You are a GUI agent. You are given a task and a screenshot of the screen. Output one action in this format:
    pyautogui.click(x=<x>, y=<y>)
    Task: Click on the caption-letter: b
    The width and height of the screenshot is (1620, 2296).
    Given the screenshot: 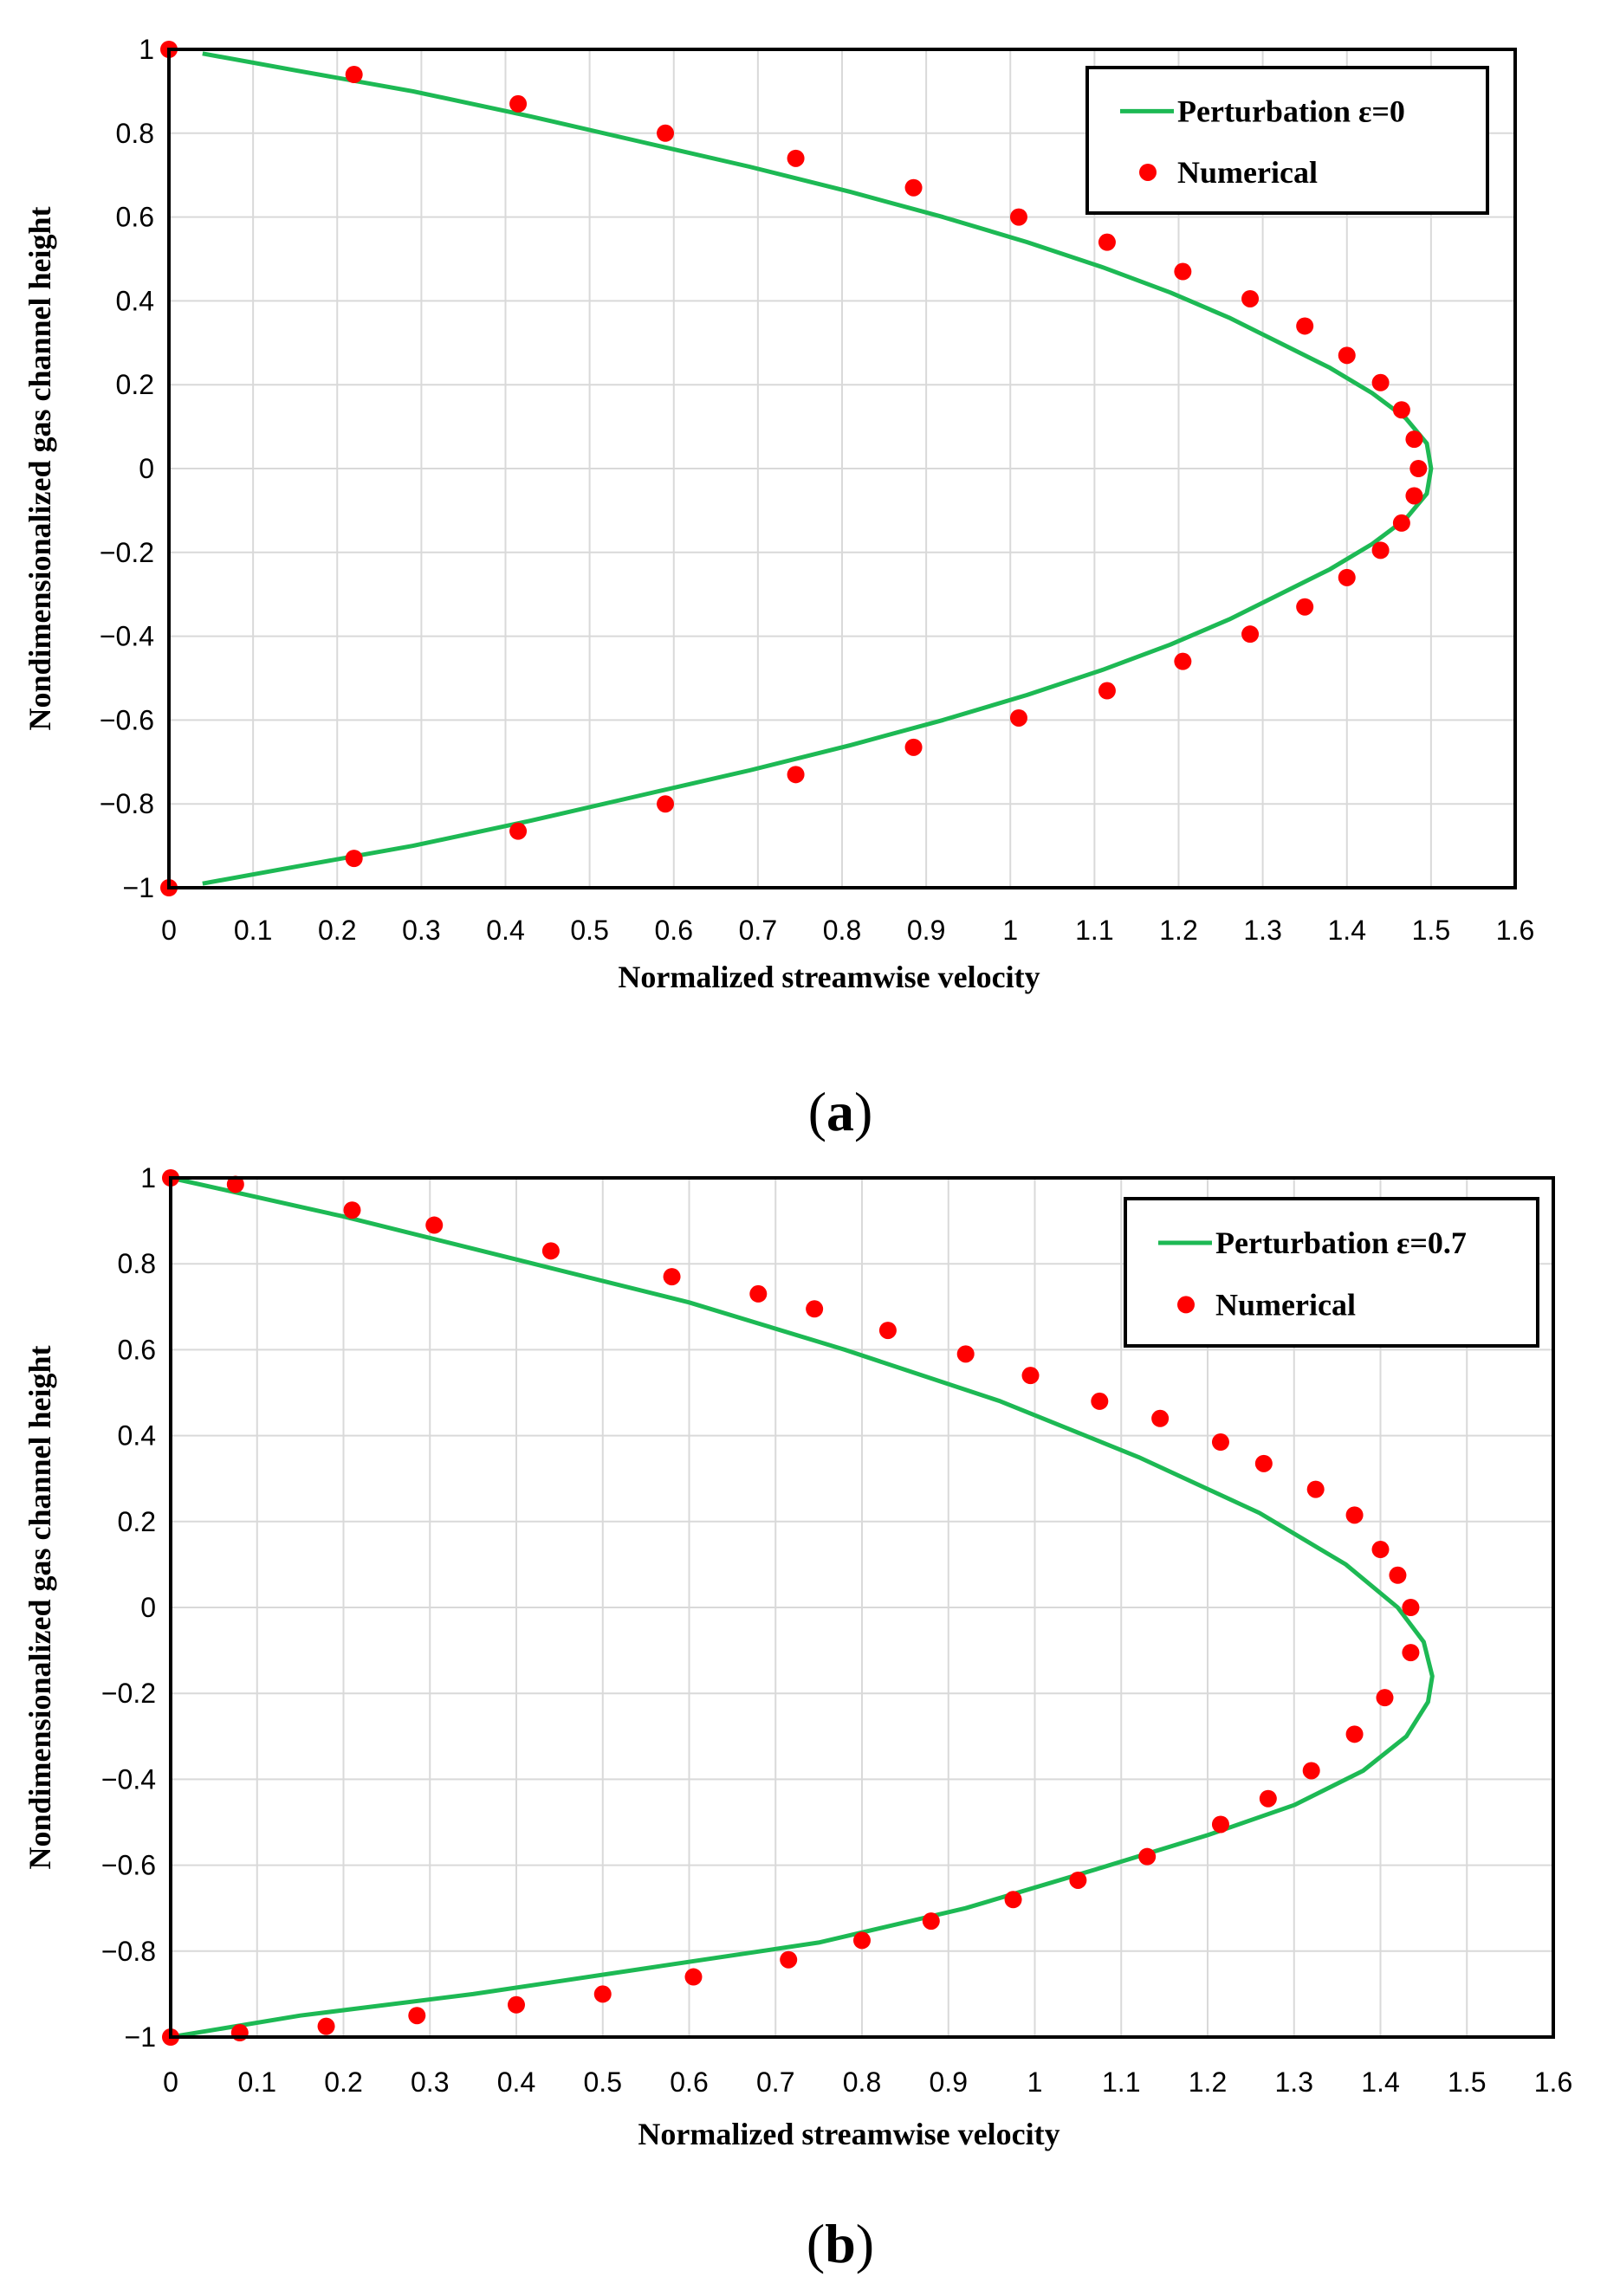 What is the action you would take?
    pyautogui.click(x=840, y=2243)
    